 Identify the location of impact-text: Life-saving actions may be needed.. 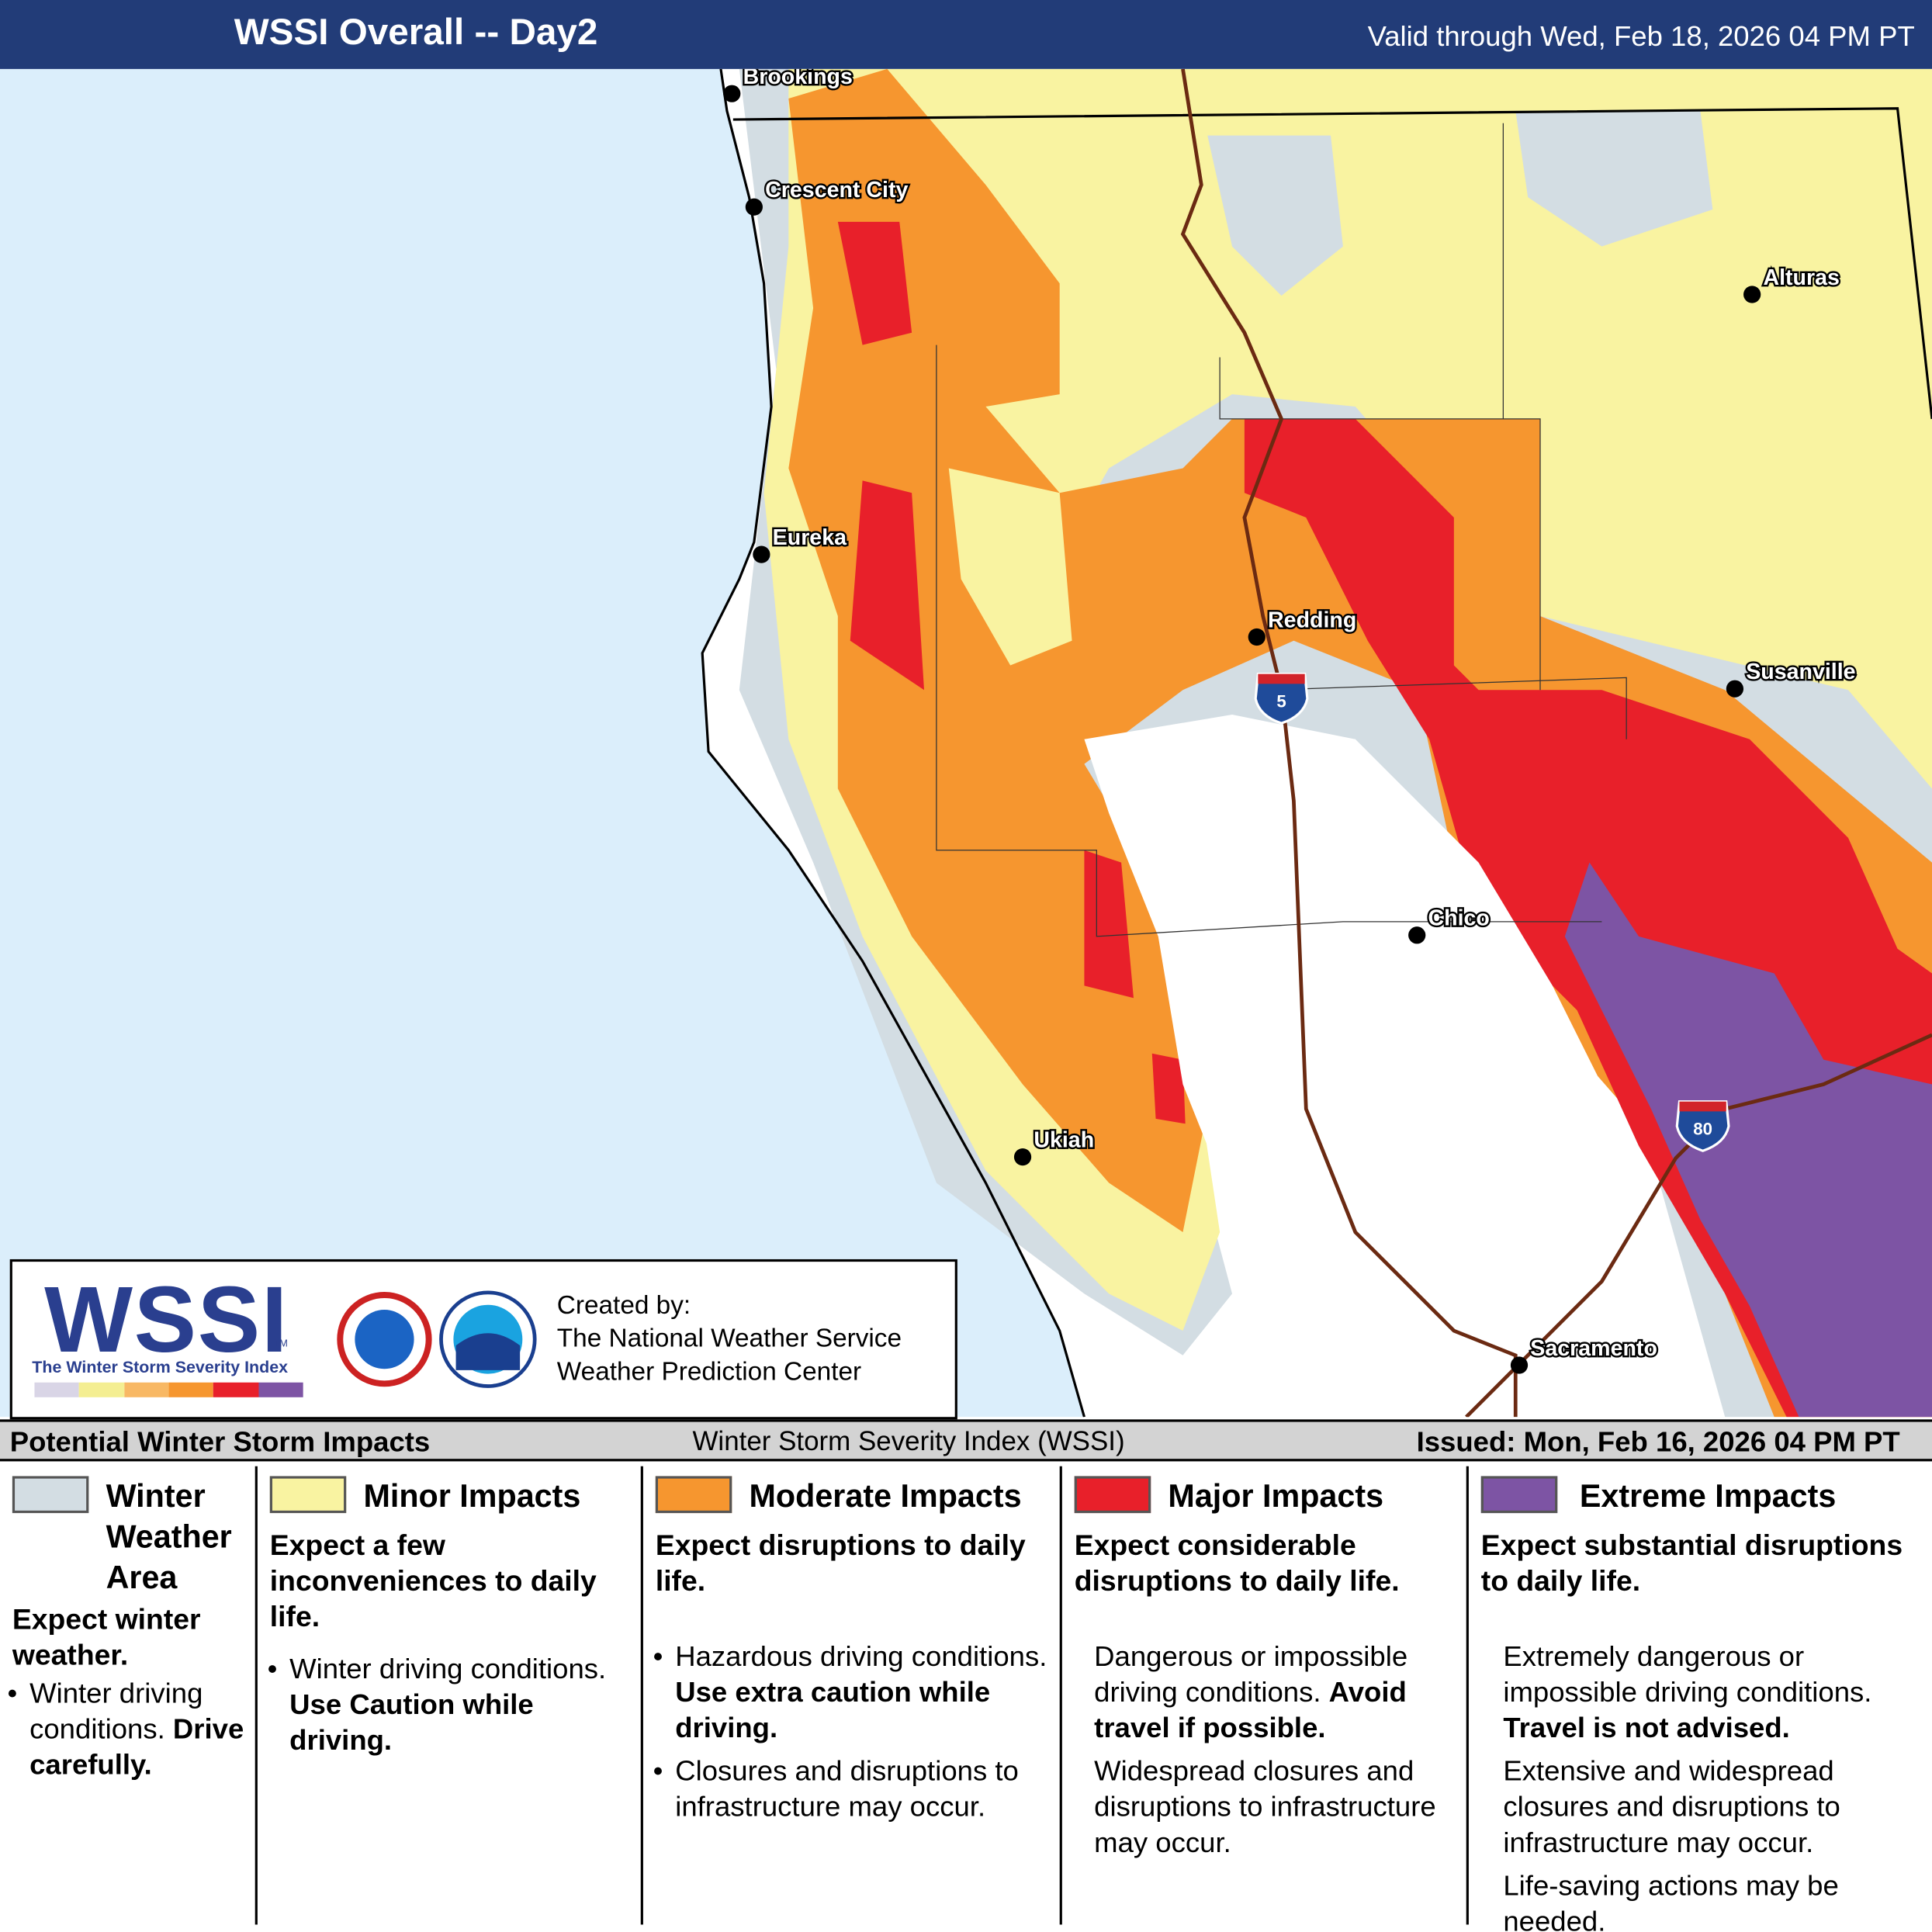
(1671, 1900).